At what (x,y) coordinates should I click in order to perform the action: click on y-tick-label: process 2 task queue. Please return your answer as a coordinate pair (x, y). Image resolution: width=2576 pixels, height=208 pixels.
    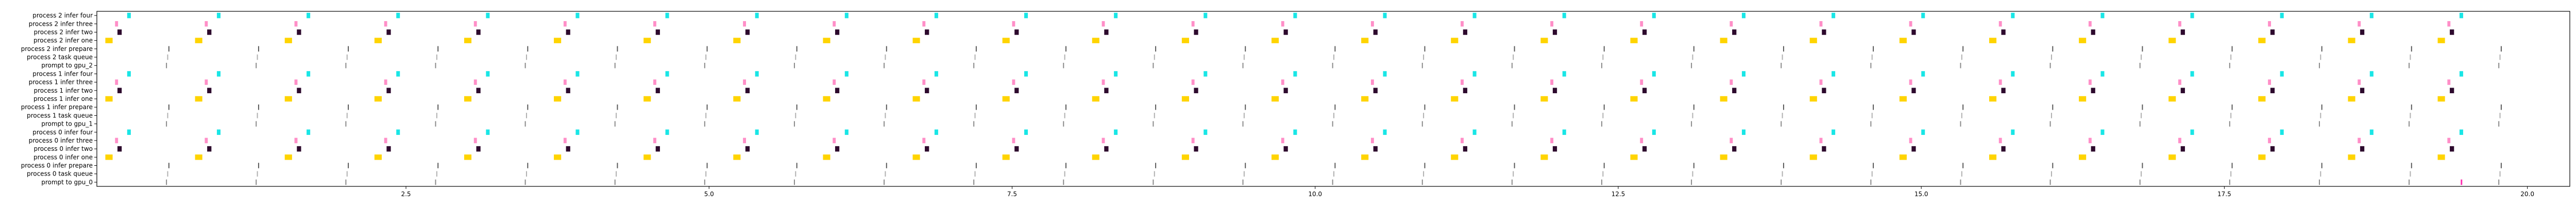
    Looking at the image, I should click on (60, 57).